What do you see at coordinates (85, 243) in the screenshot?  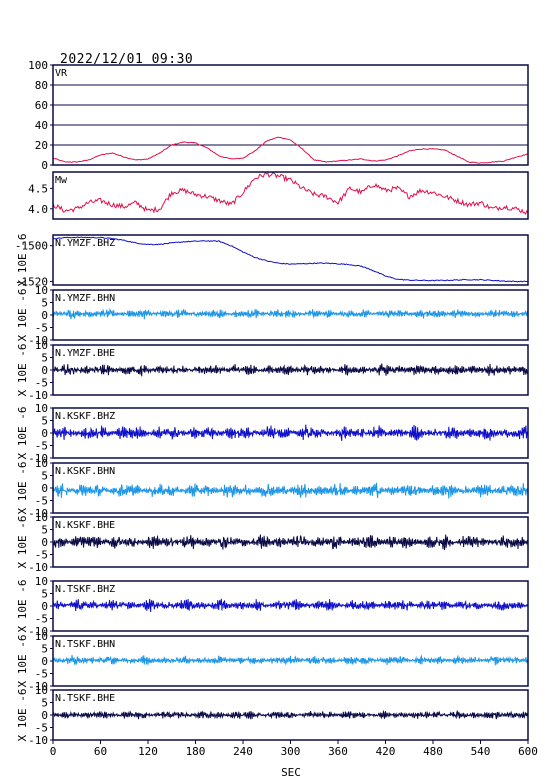 I see `panel-label: N.YMZF.BHZ` at bounding box center [85, 243].